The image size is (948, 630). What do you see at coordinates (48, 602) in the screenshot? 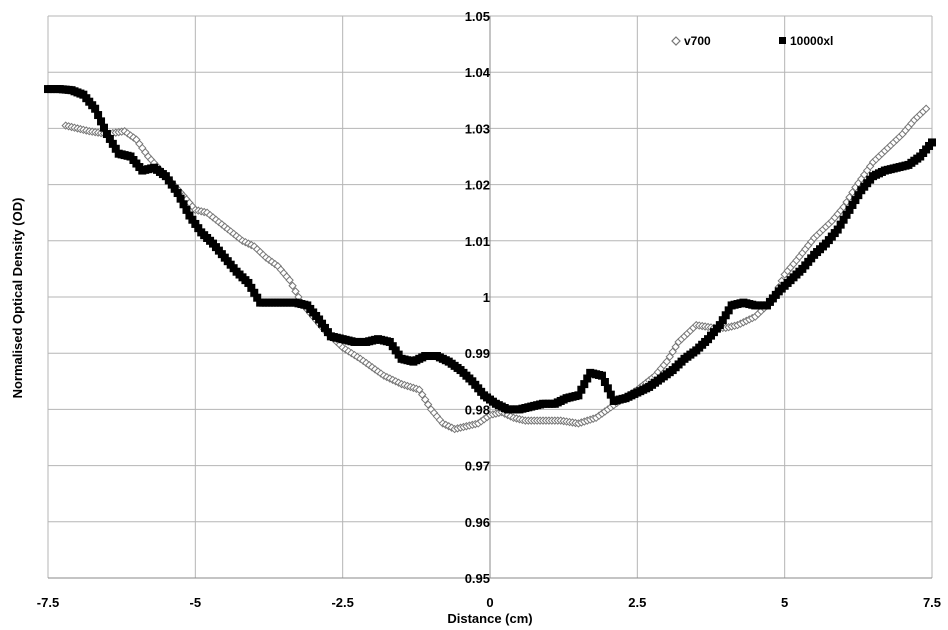
I see `x-tick-label: -7.5` at bounding box center [48, 602].